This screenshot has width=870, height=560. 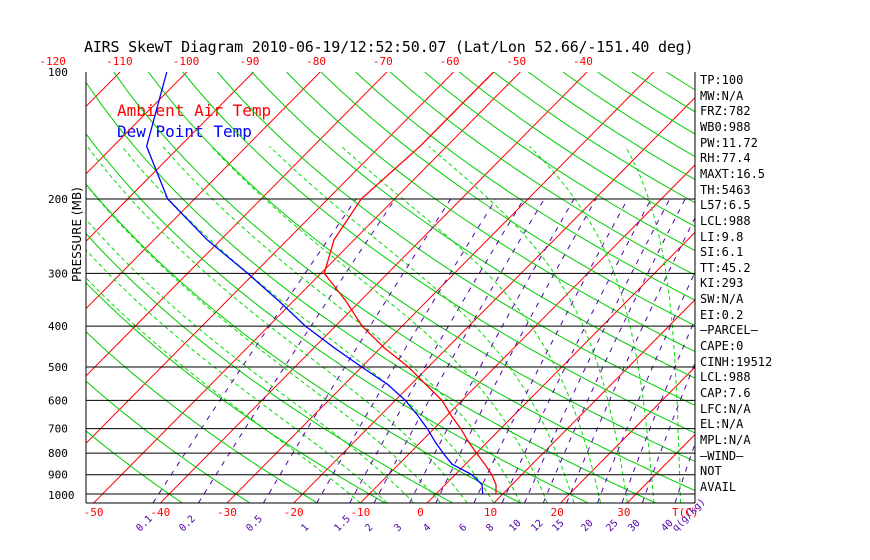 What do you see at coordinates (58, 326) in the screenshot?
I see `pressure-tick-label: 400` at bounding box center [58, 326].